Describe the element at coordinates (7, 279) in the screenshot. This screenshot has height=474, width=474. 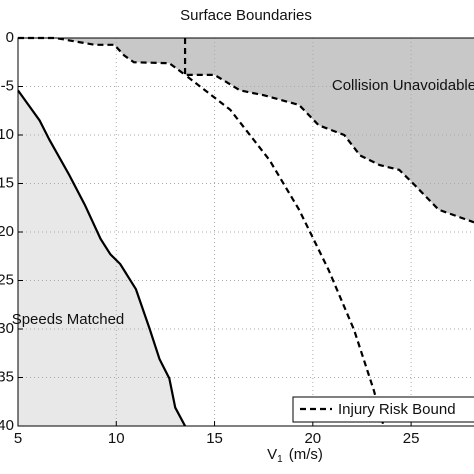
I see `y-tick-label: -25` at that location.